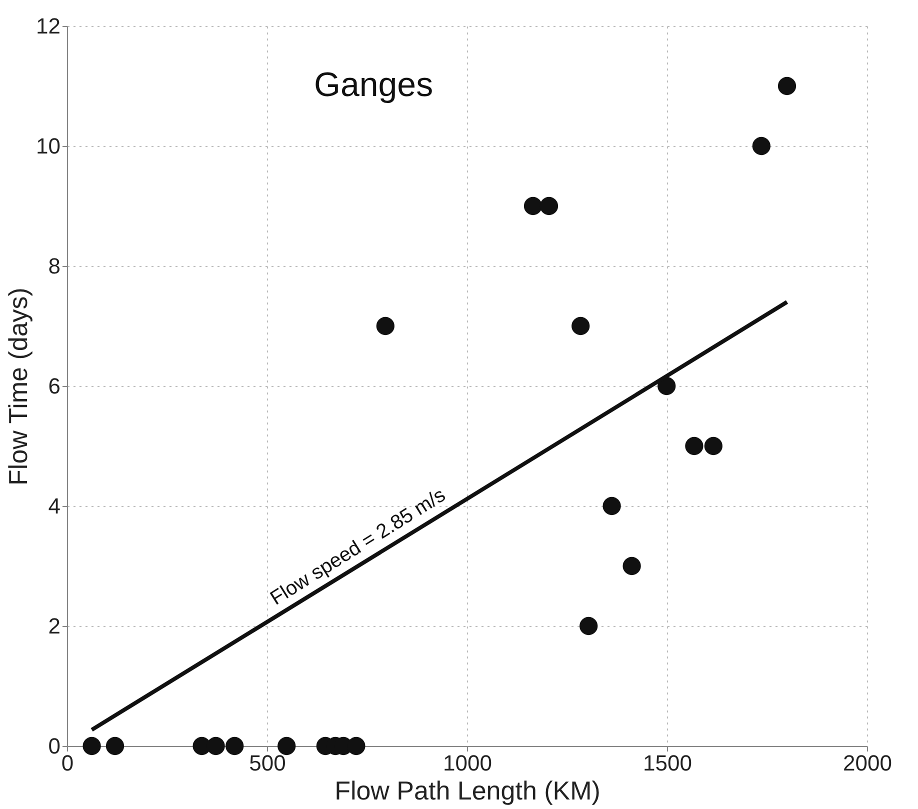 This screenshot has width=918, height=809. I want to click on y-axis-title: Flow Time (days), so click(18, 387).